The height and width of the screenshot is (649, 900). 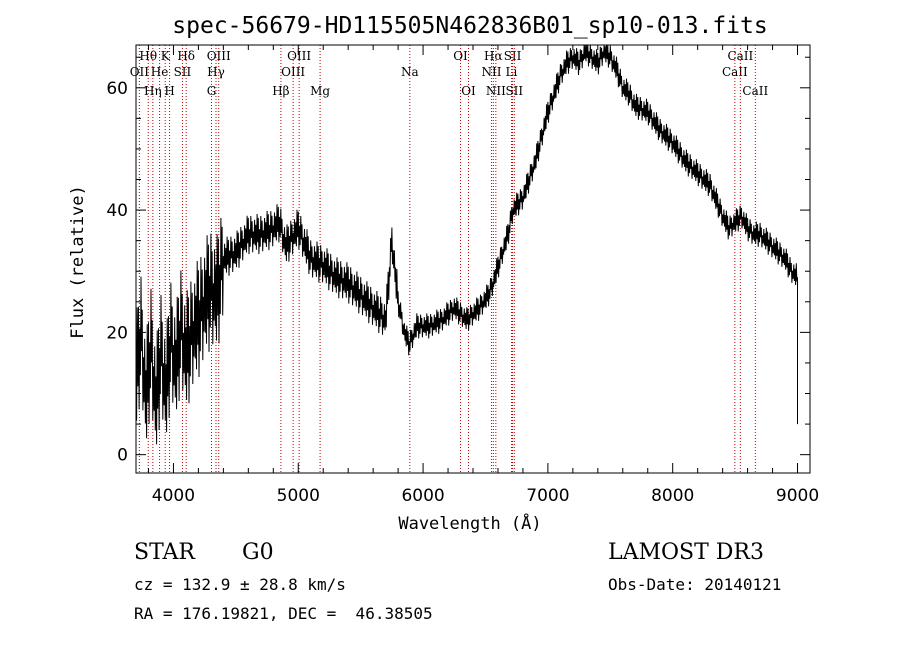 I want to click on object-subclass: G0, so click(x=258, y=552).